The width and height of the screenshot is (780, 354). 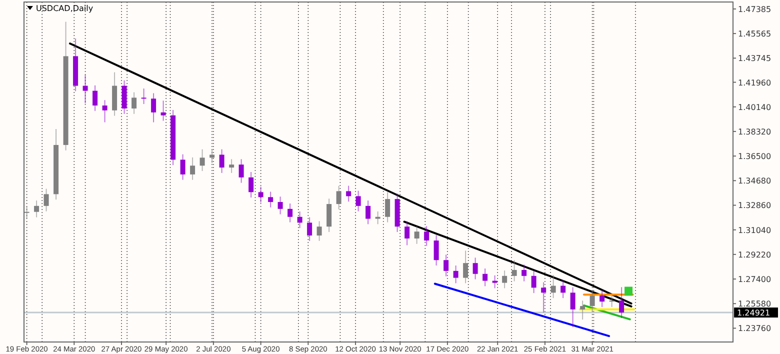 I want to click on y-tick-label: 1.47385, so click(x=755, y=9).